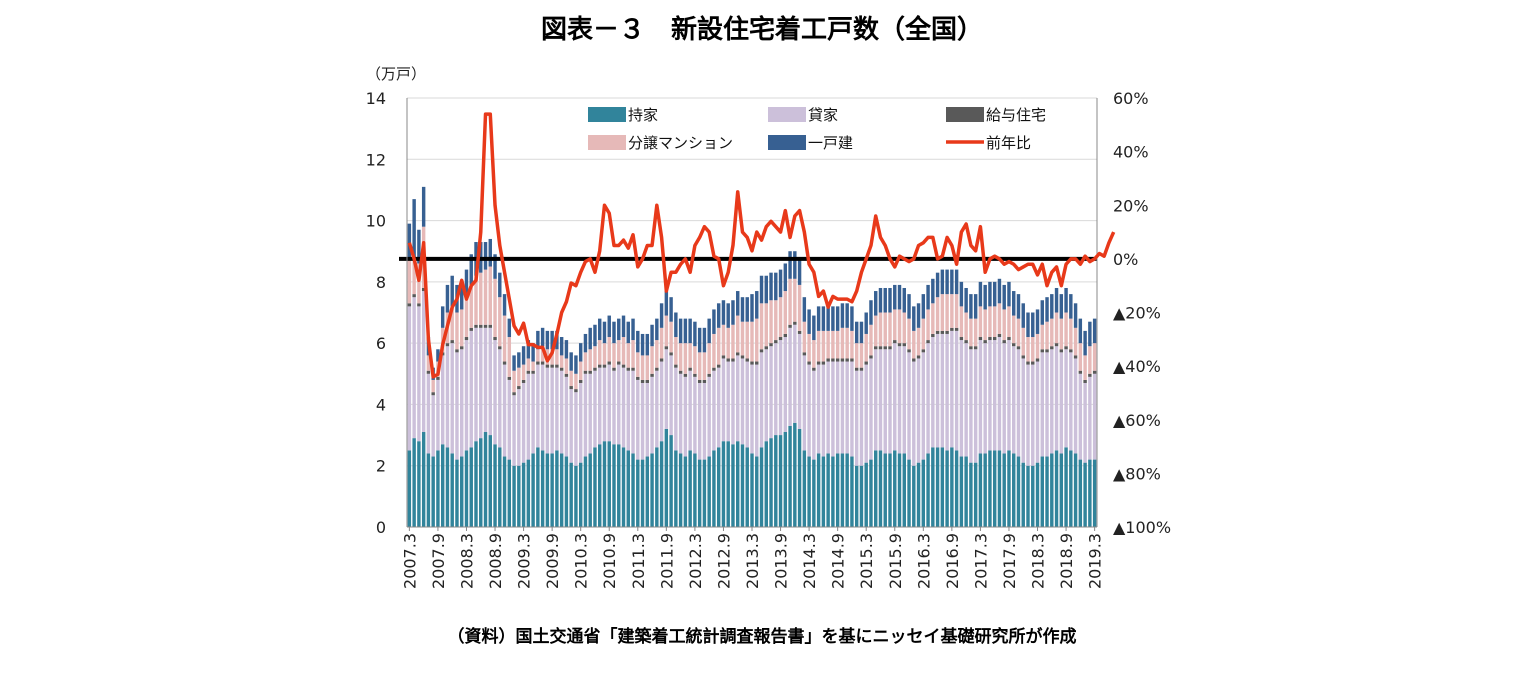  Describe the element at coordinates (781, 561) in the screenshot. I see `x-tick-label: 2013.9` at that location.